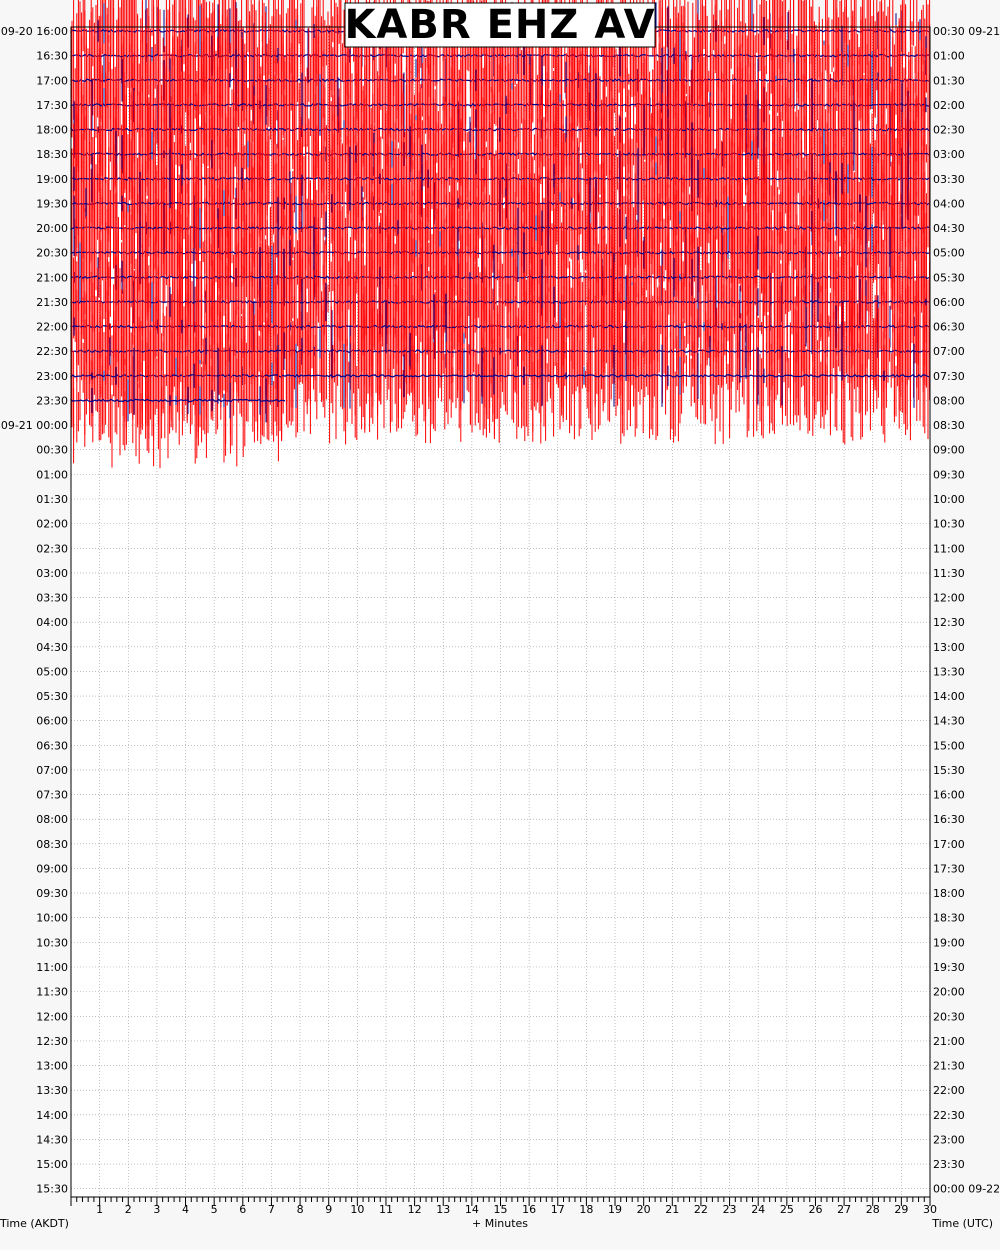 This screenshot has height=1250, width=1000. What do you see at coordinates (52, 1041) in the screenshot?
I see `left-row-label: 12:30` at bounding box center [52, 1041].